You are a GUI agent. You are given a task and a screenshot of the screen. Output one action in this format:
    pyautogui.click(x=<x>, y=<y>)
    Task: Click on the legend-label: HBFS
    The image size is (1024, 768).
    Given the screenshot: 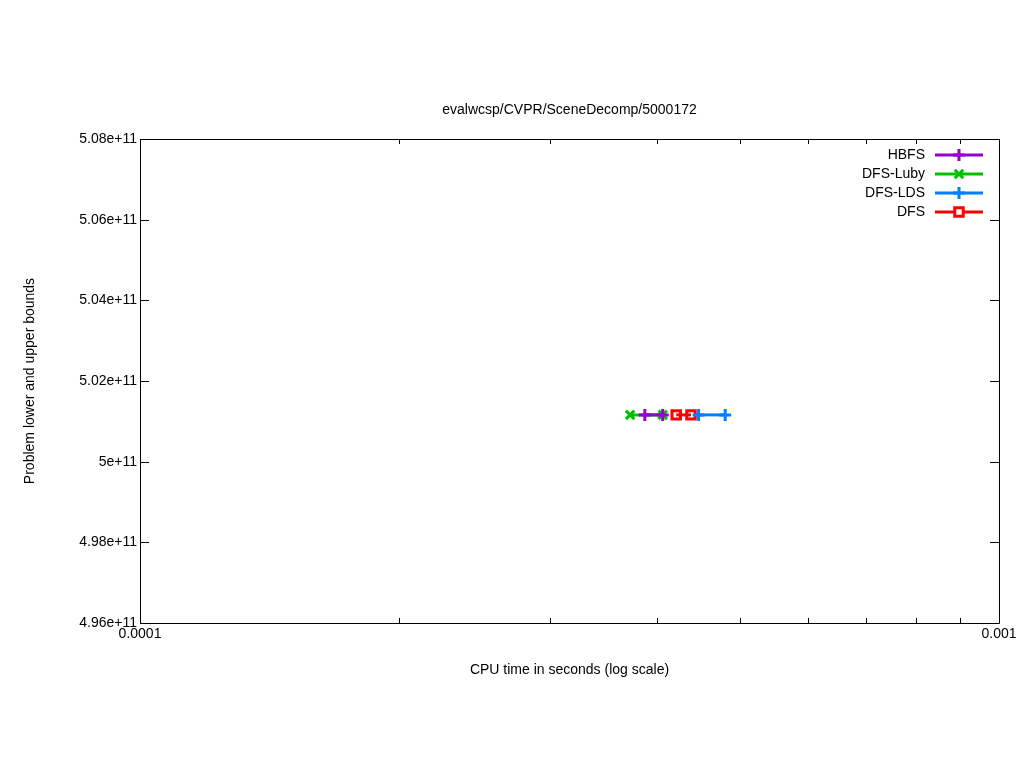 What is the action you would take?
    pyautogui.click(x=906, y=153)
    